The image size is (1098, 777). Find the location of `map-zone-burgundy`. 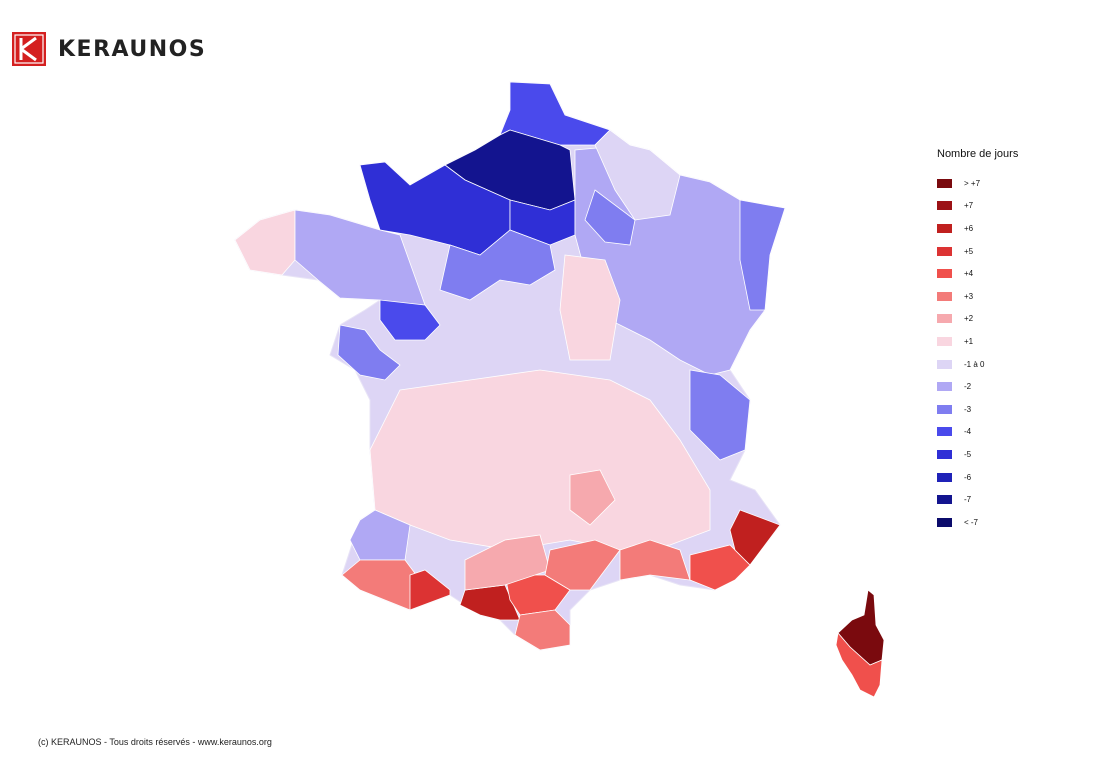

map-zone-burgundy is located at coordinates (590, 307).